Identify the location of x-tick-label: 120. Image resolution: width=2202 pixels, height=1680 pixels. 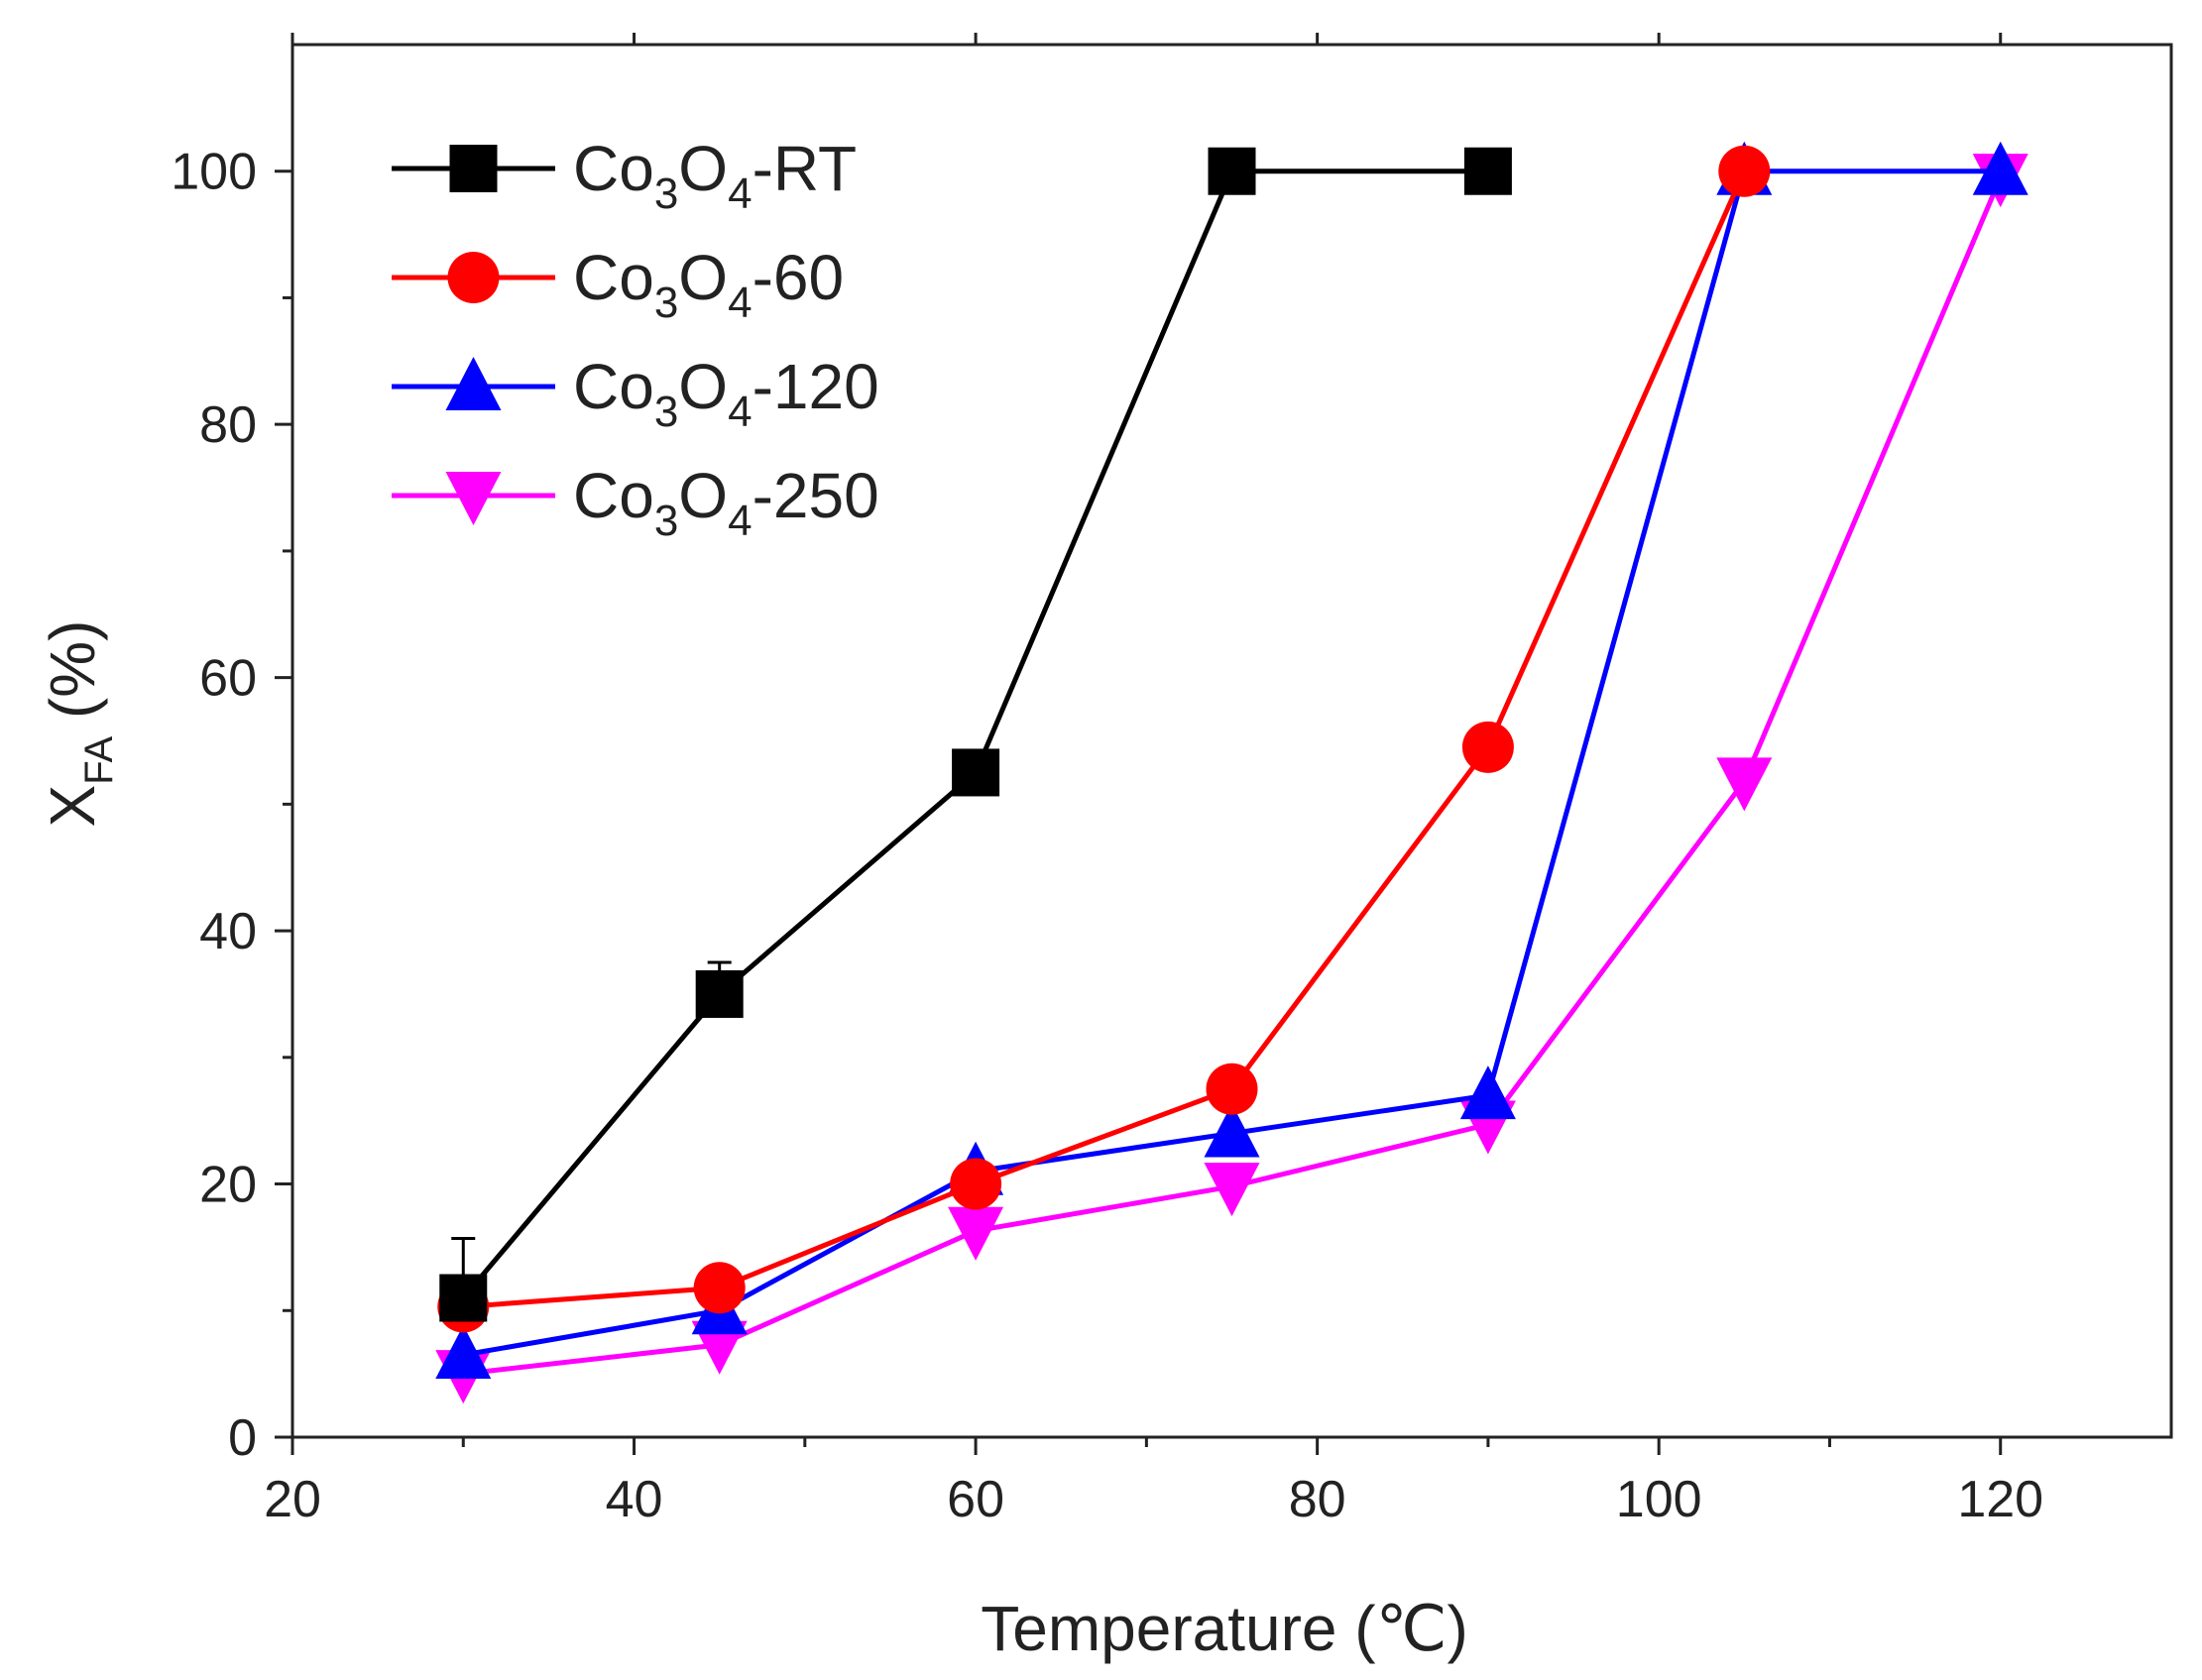
(2000, 1499).